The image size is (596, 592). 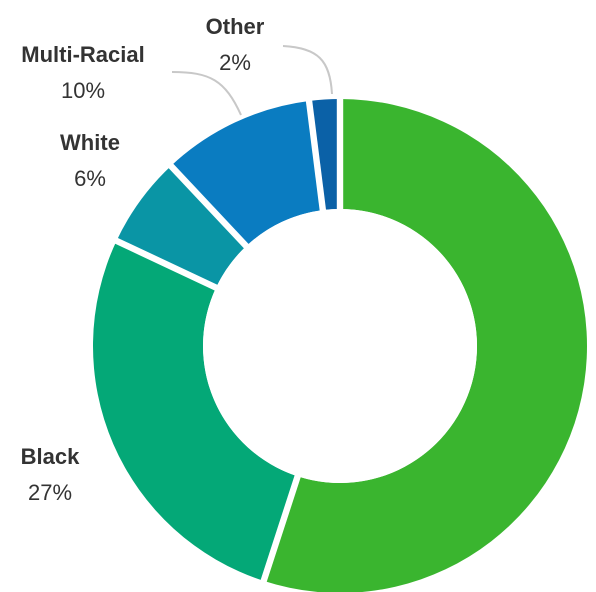 What do you see at coordinates (90, 178) in the screenshot?
I see `slice-value-white: 6%` at bounding box center [90, 178].